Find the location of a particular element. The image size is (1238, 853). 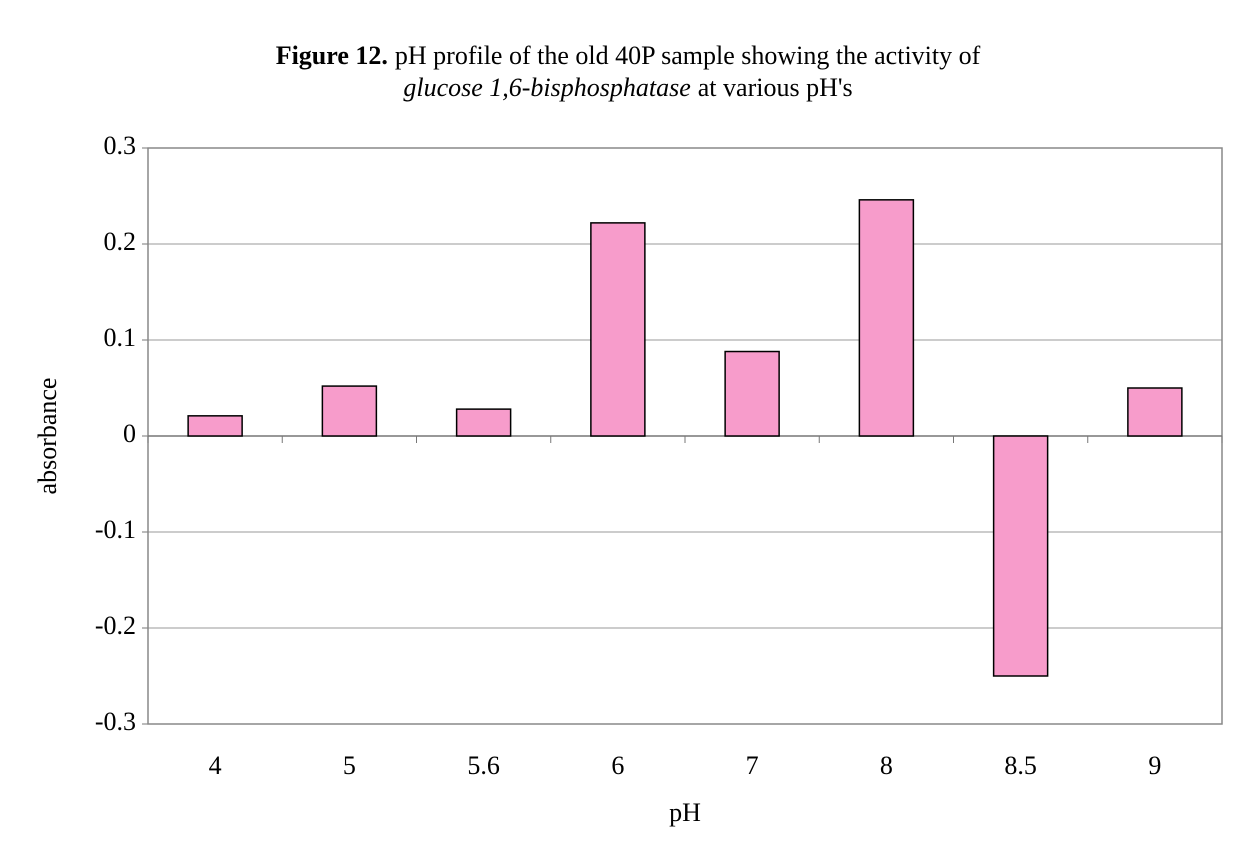

x-tick-label: 5 is located at coordinates (349, 765).